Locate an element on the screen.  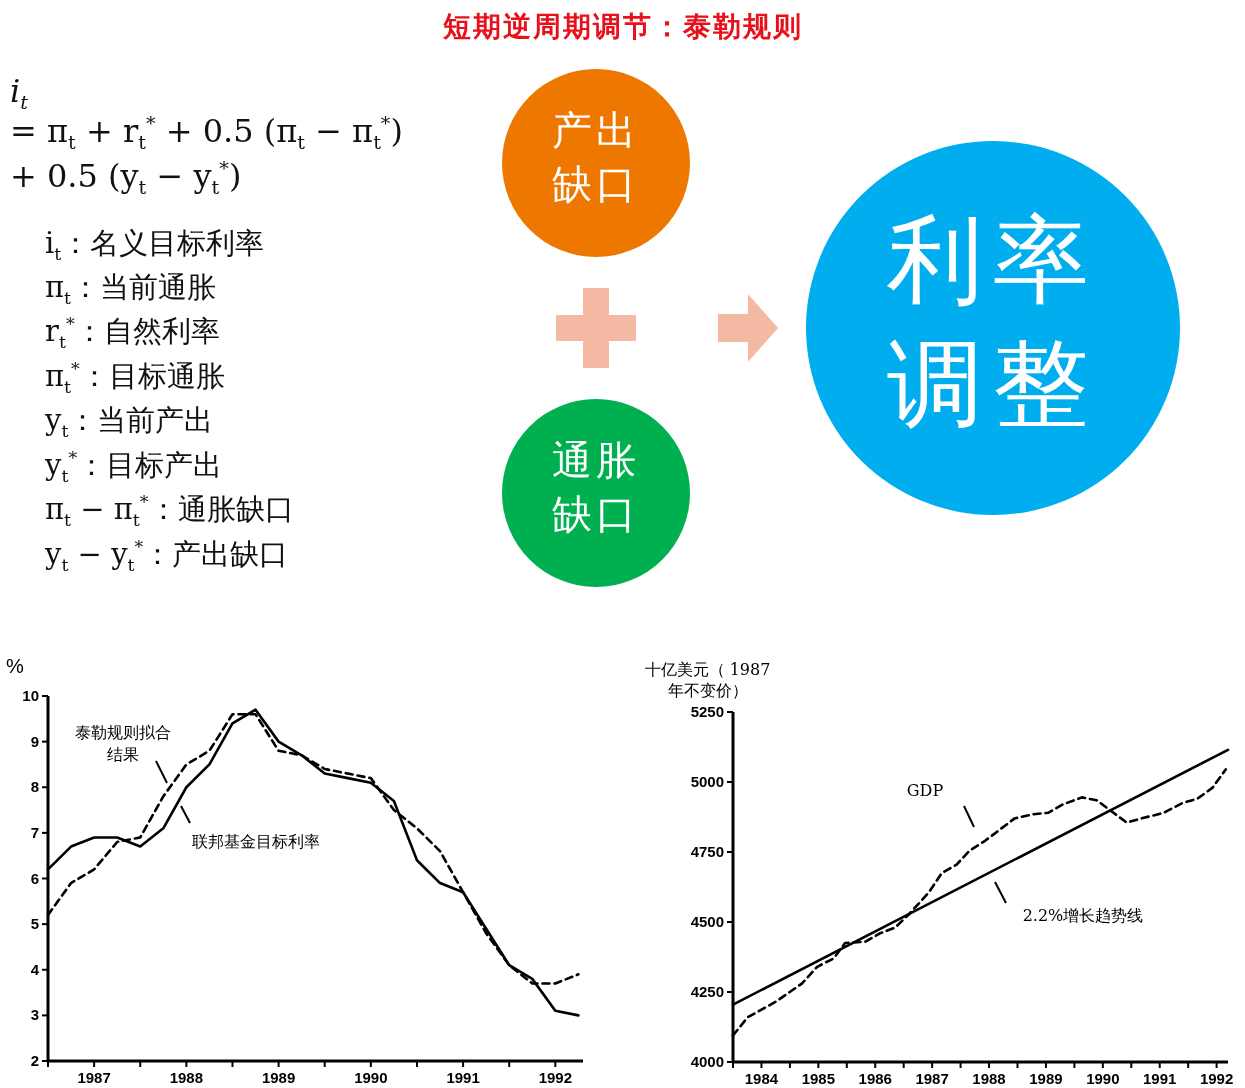
y-axis-title: 十亿美元（ 1987 年不变价） is located at coordinates (707, 680).